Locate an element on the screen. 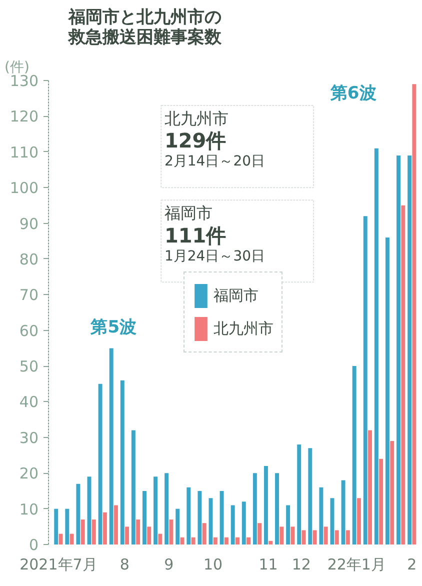 Image resolution: width=422 pixels, height=586 pixels. chart-title: 福岡市と北九州市の救急搬送困難事案数 is located at coordinates (145, 28).